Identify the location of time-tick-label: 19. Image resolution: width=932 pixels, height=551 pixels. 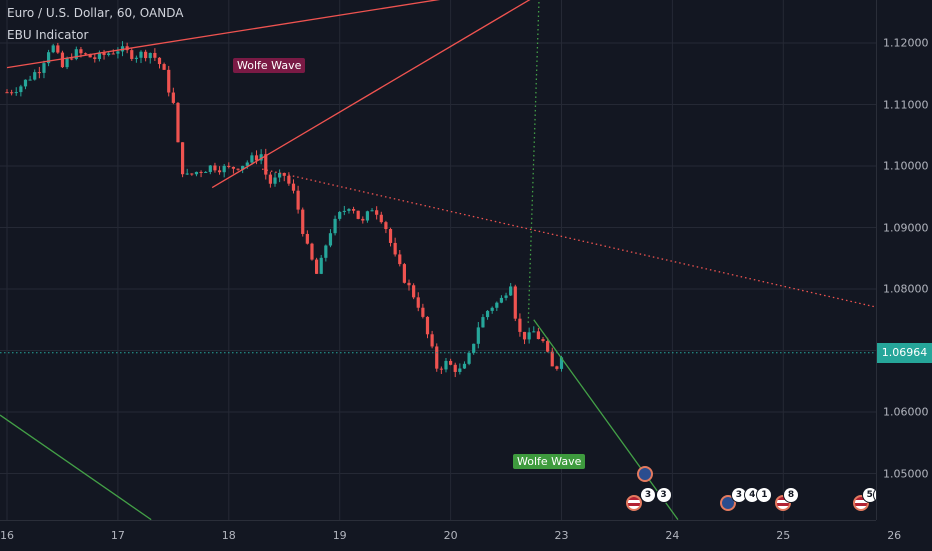
(339, 535).